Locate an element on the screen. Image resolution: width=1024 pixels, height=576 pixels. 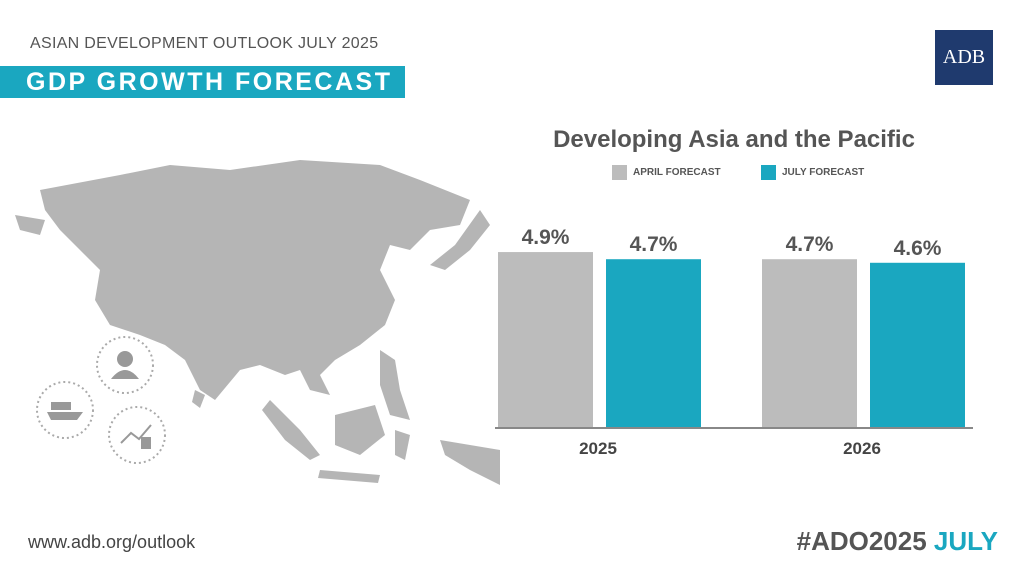
japan is located at coordinates (460, 240).